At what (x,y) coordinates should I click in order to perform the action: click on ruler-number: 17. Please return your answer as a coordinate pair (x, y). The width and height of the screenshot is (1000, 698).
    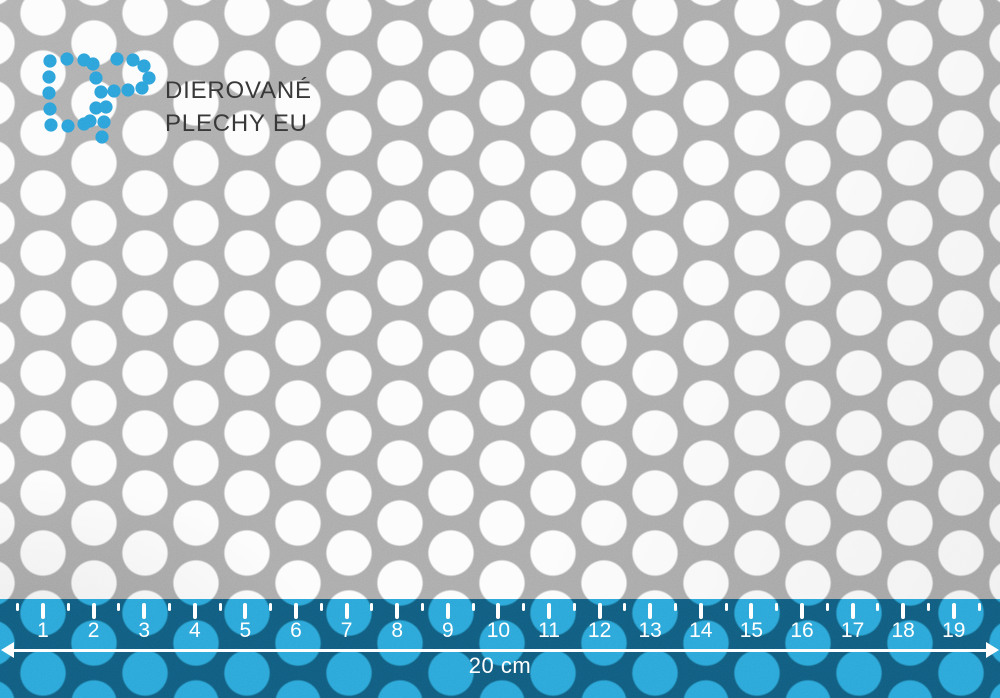
    Looking at the image, I should click on (852, 630).